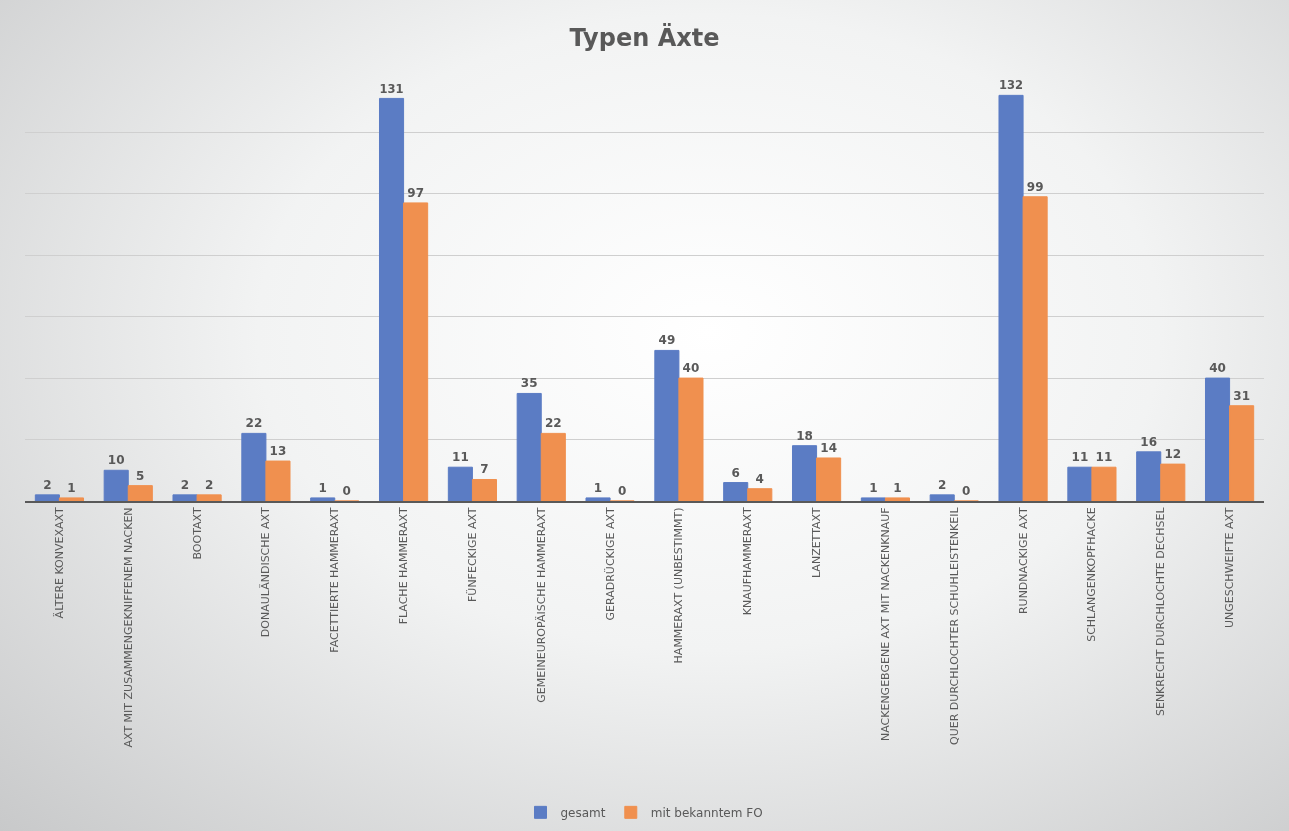 This screenshot has width=1289, height=831. What do you see at coordinates (140, 475) in the screenshot?
I see `data-label: 5` at bounding box center [140, 475].